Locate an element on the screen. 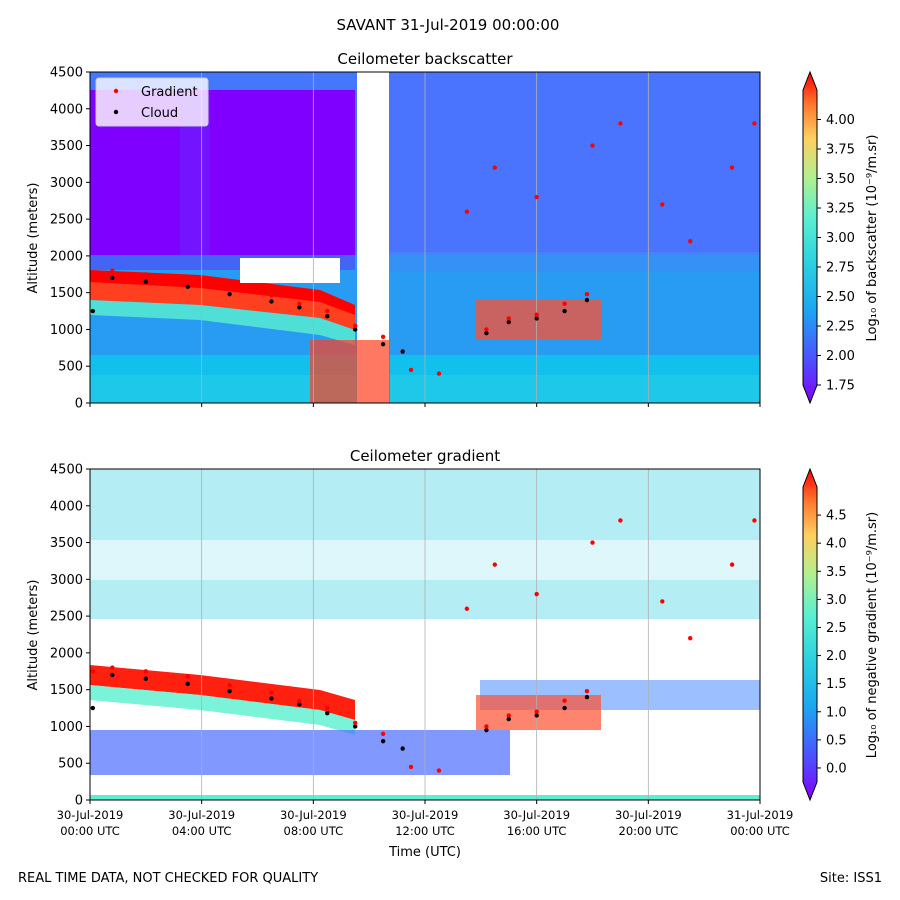  bottom-y-tick-label: 4500 is located at coordinates (66, 470).